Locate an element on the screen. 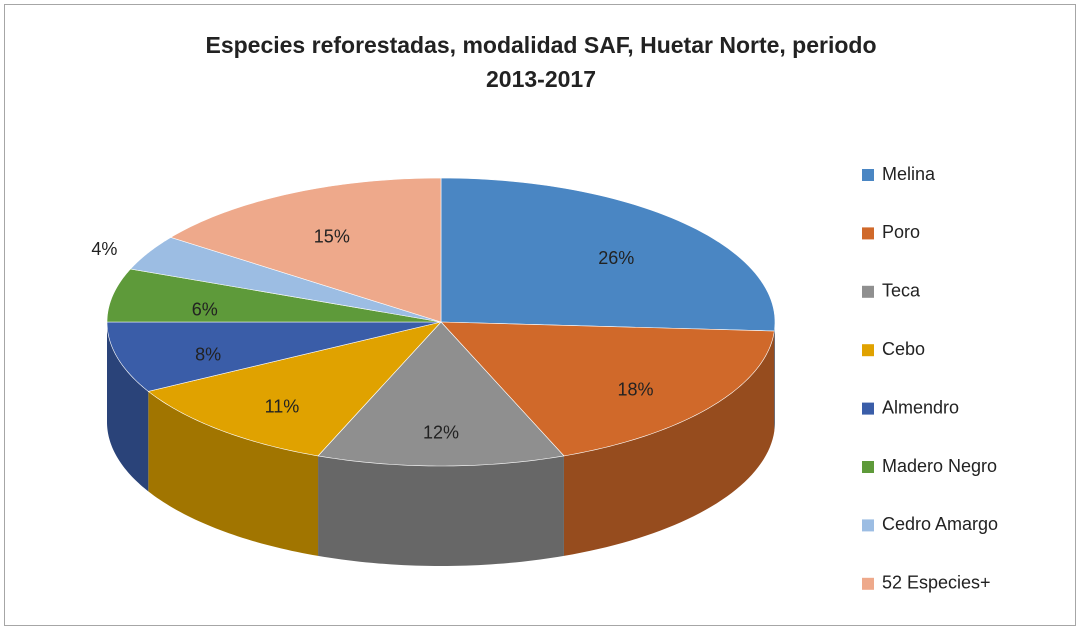  data-label: 15% is located at coordinates (332, 236).